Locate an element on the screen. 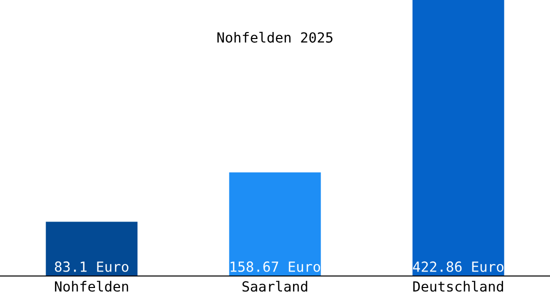 This screenshot has width=550, height=300. data-label: 83.1 Euro is located at coordinates (91, 266).